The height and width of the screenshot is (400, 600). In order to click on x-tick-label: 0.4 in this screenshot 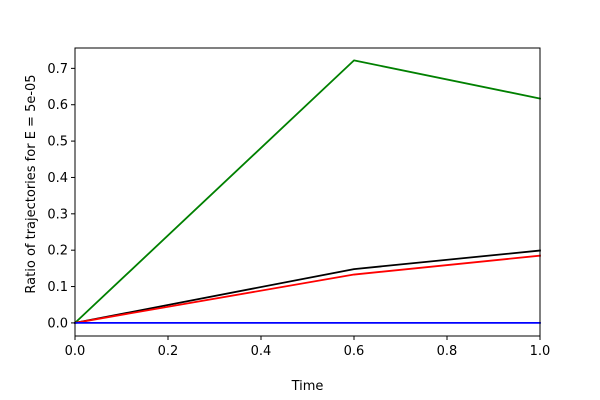, I will do `click(261, 351)`.